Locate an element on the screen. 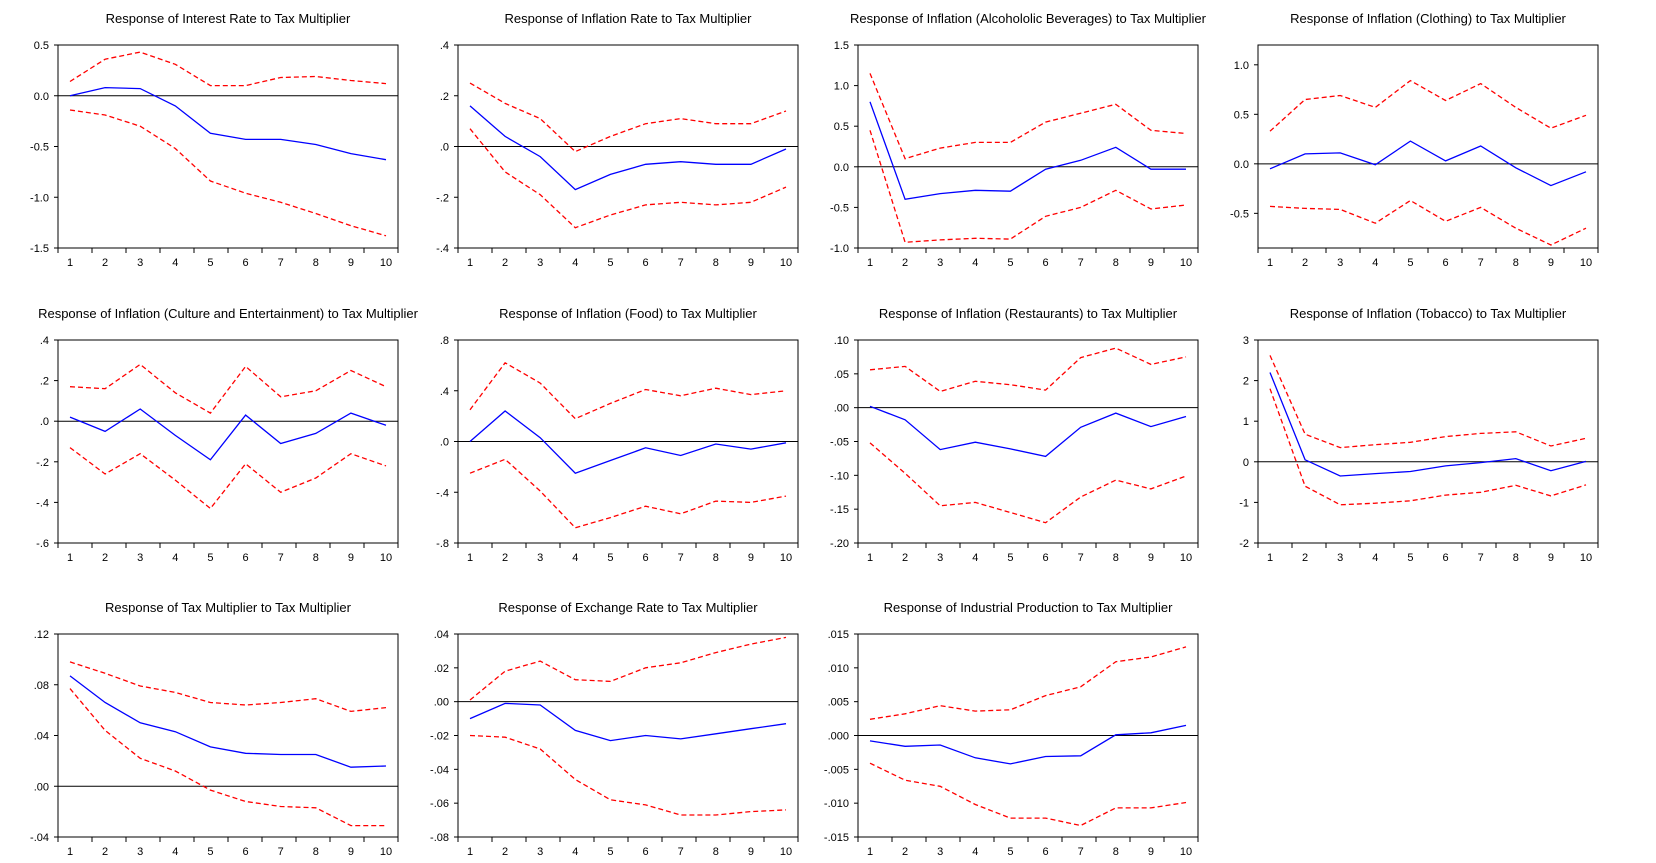  y-tick-label: .04 is located at coordinates (441, 635).